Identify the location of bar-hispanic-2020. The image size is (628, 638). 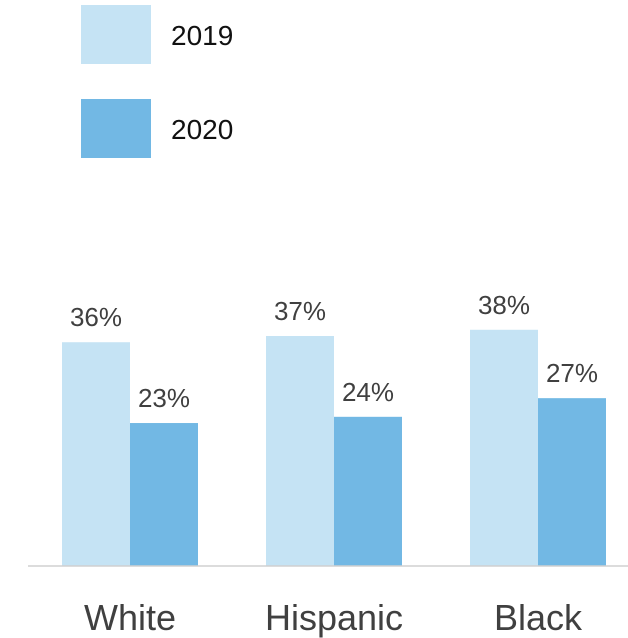
(368, 491).